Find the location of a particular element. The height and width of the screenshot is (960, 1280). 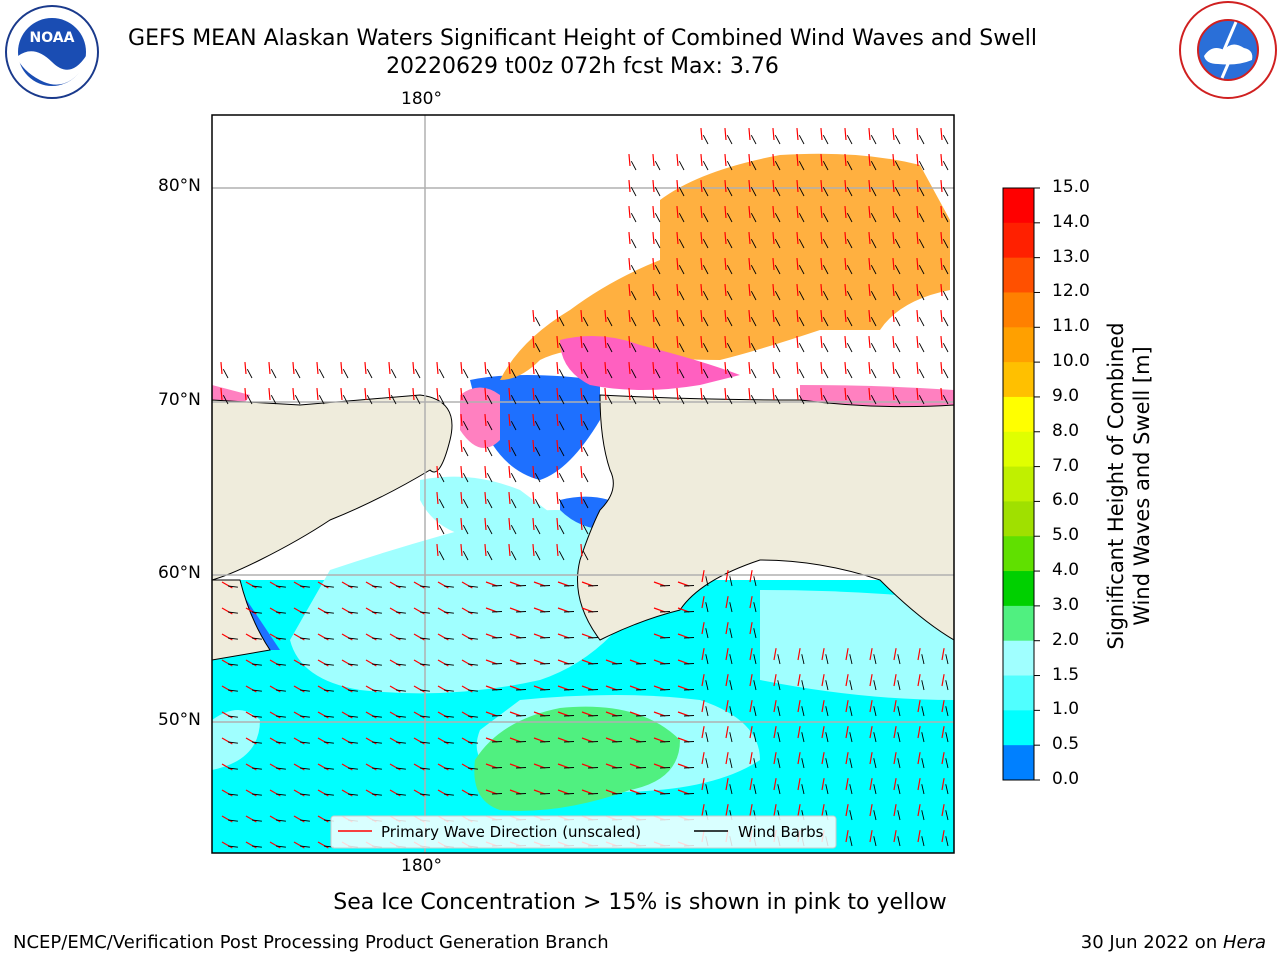

colorbar-tick-label: 4.0 is located at coordinates (1066, 570).